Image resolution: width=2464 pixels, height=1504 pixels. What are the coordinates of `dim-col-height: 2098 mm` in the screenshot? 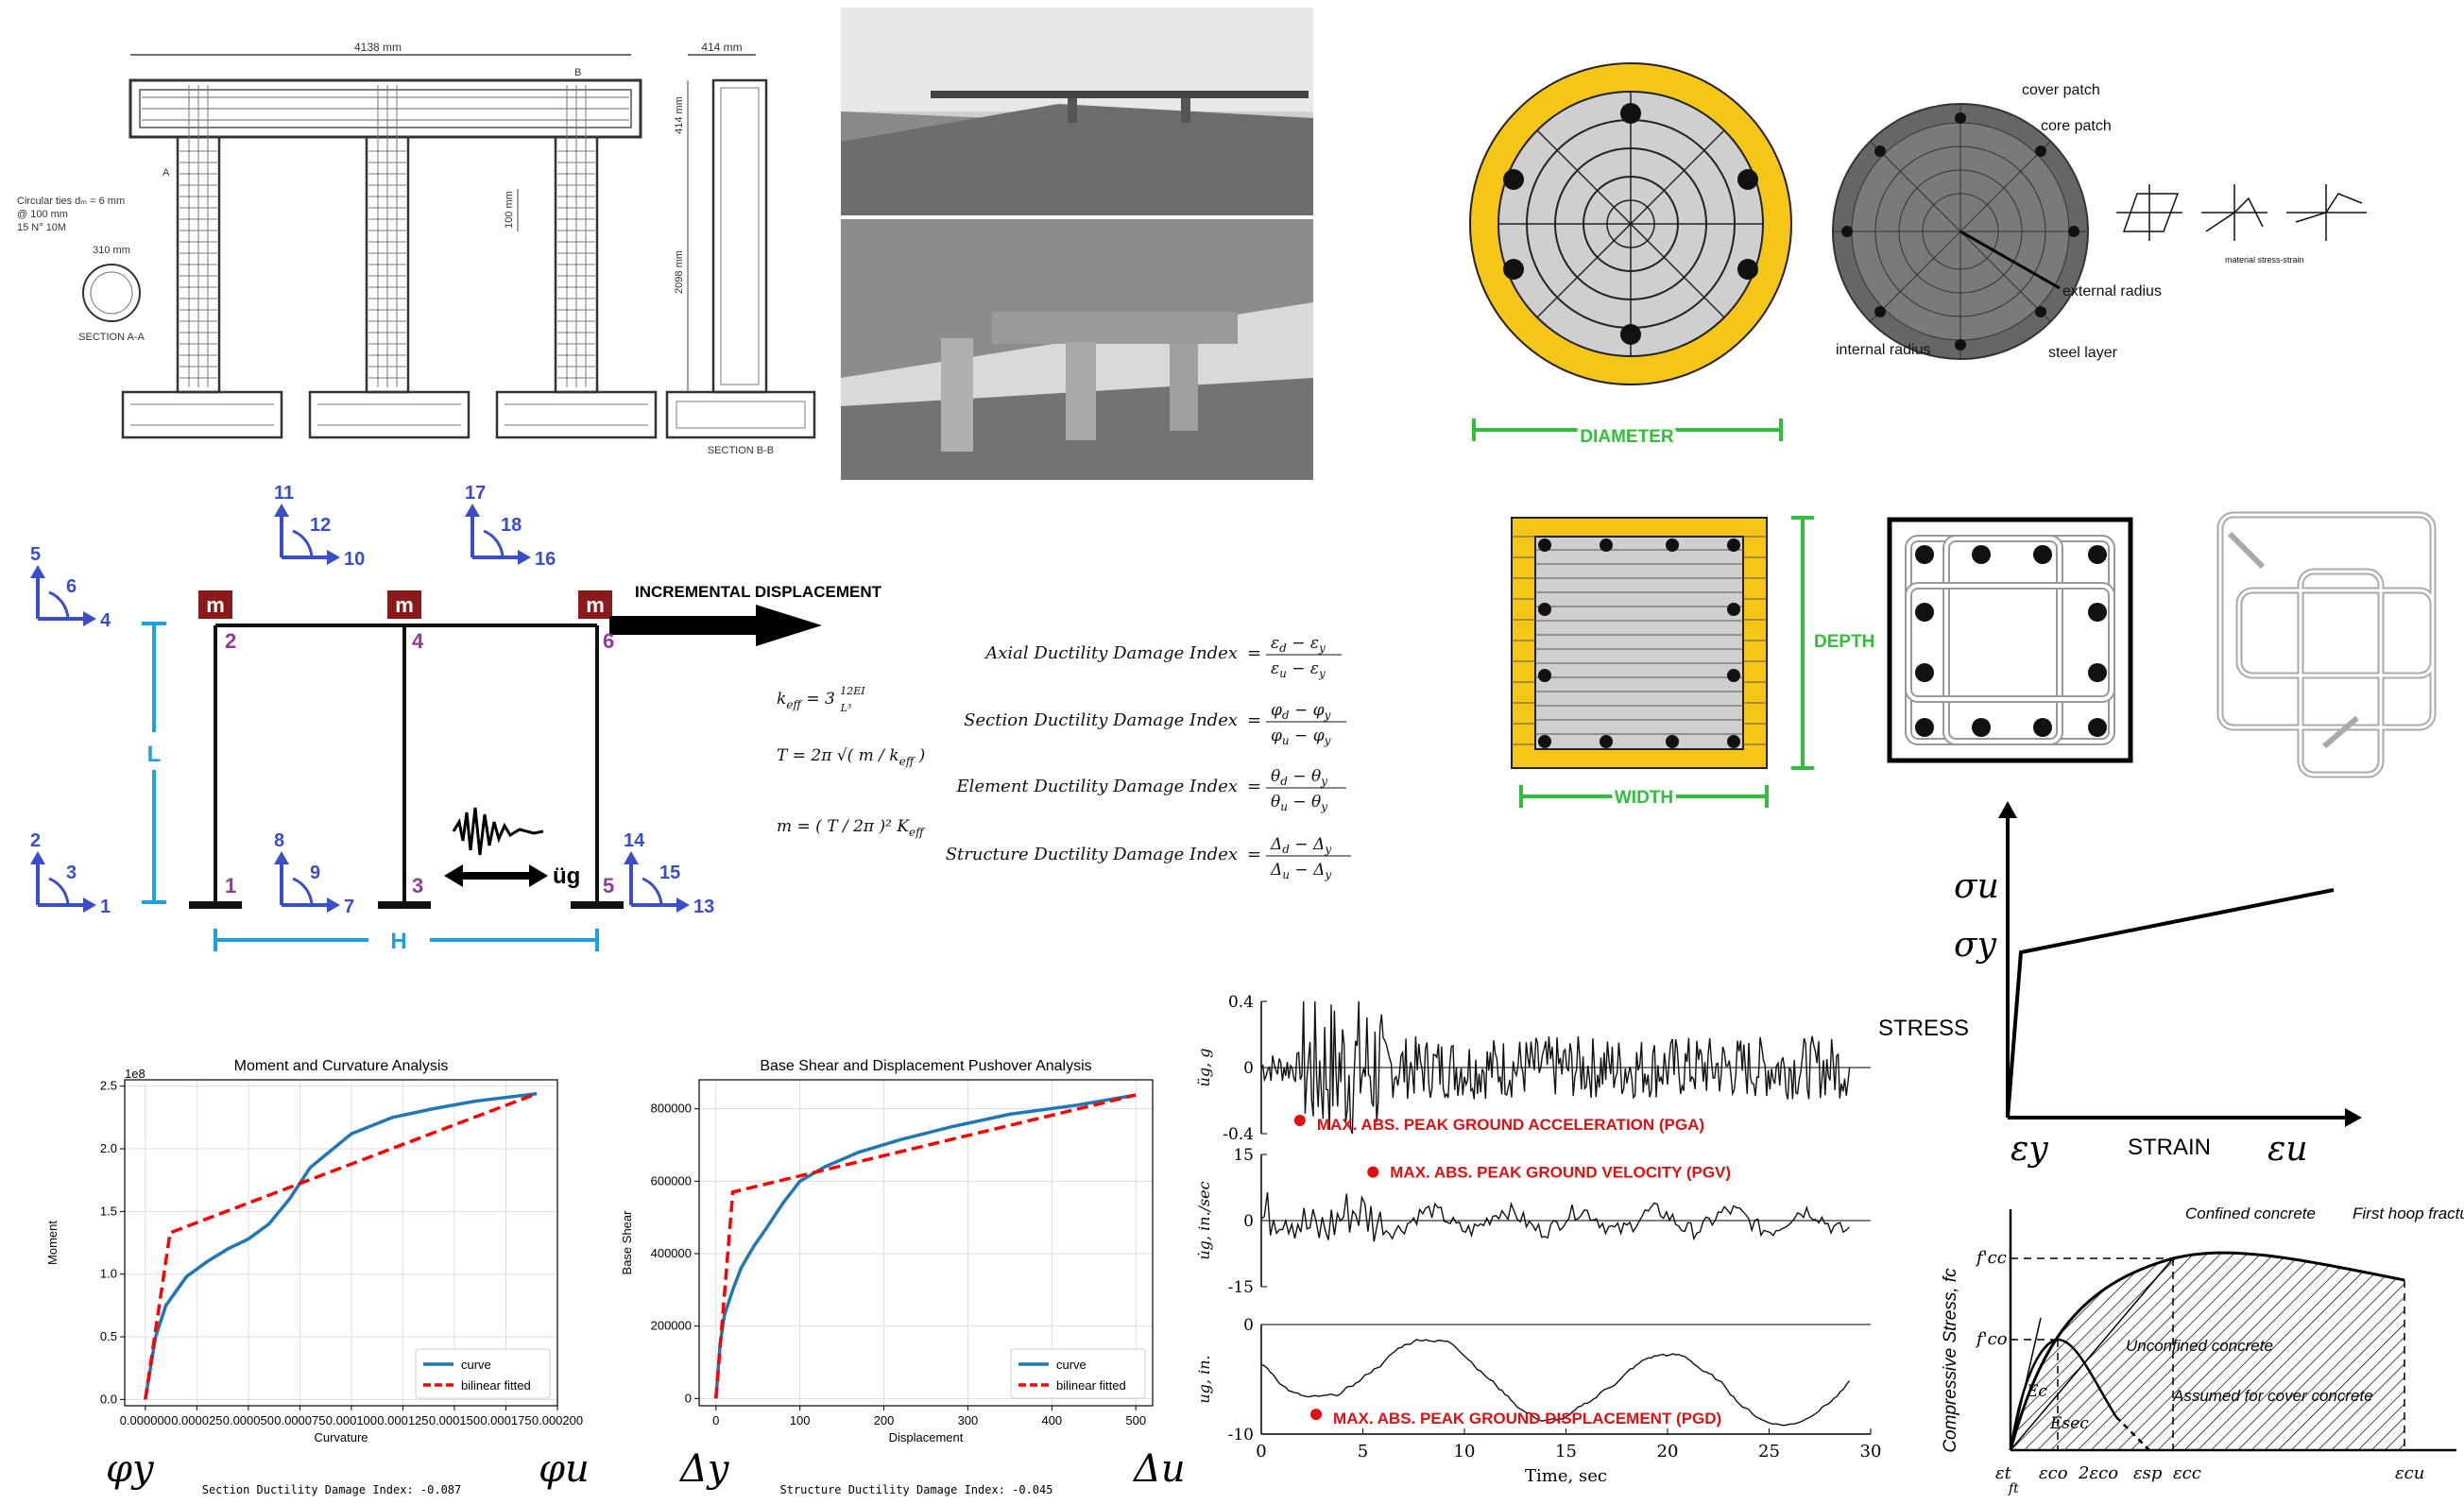 It's located at (679, 272).